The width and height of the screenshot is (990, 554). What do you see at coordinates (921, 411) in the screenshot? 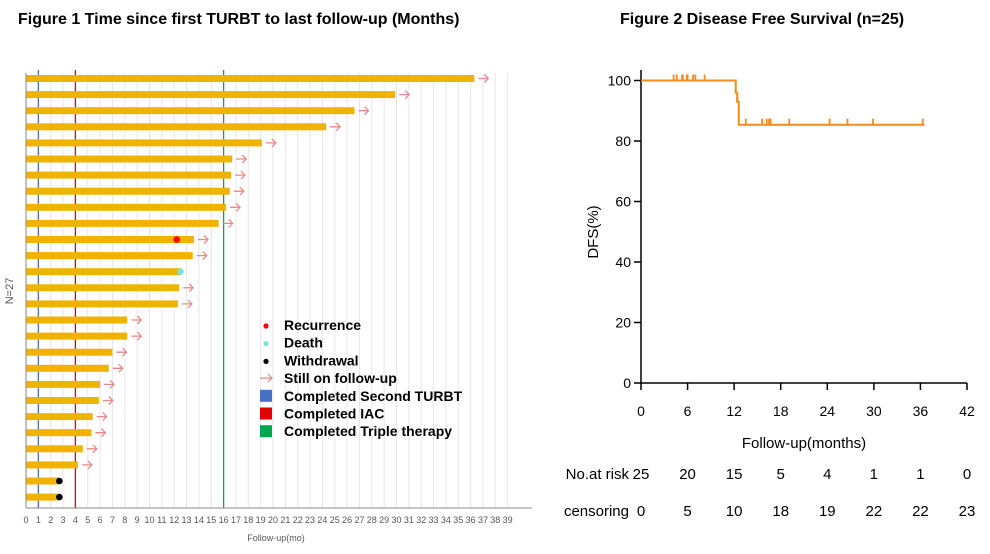
I see `x-tick-label: 36` at bounding box center [921, 411].